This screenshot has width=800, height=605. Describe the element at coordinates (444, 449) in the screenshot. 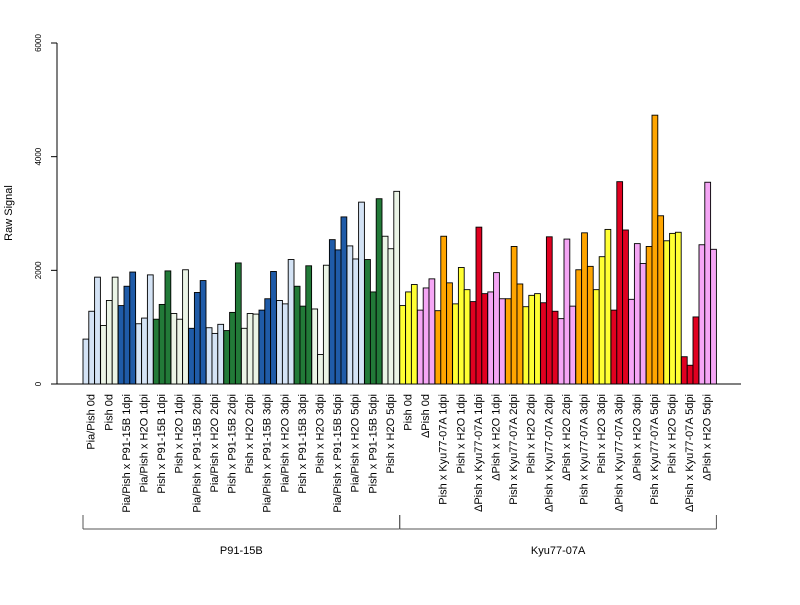

I see `x-tick-label: Pish x Kyu77-07A 1dpi` at that location.